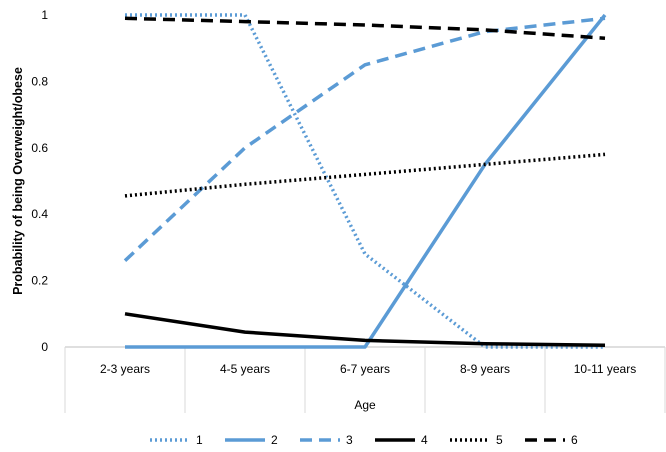  I want to click on legend-label-1: 1, so click(199, 440).